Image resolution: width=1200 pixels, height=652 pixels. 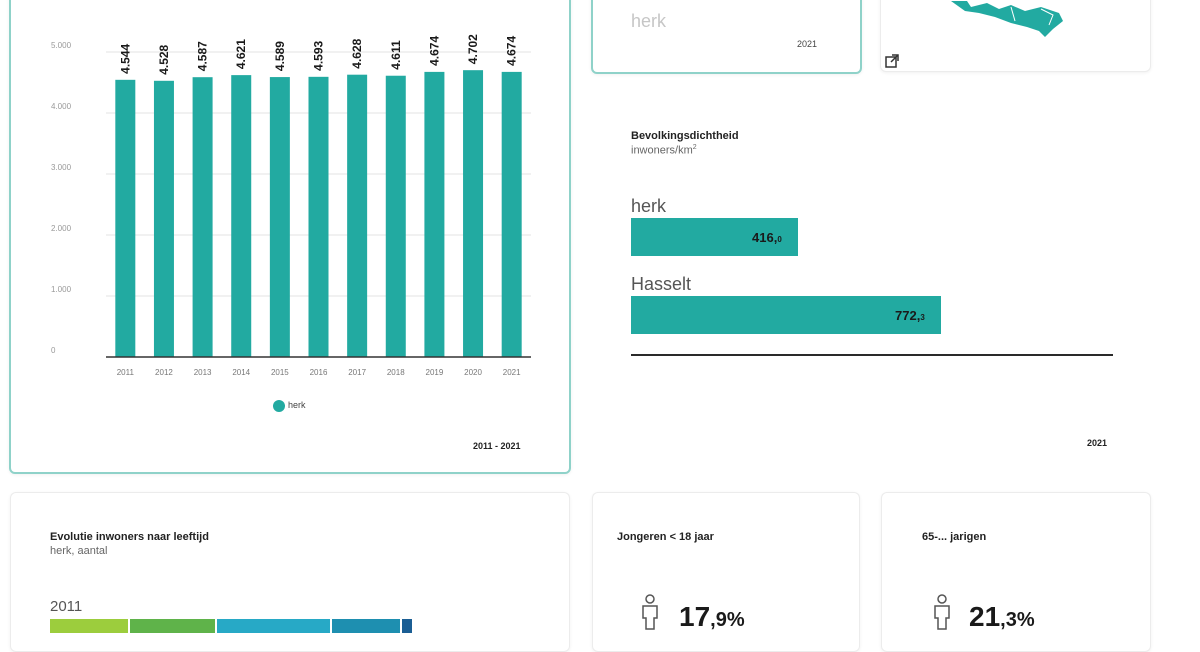 I want to click on bar-2015, so click(x=279, y=217).